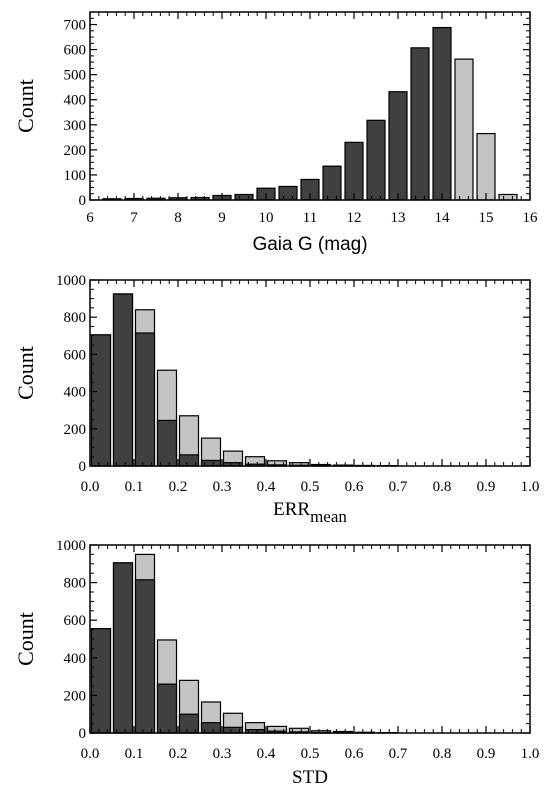 The width and height of the screenshot is (560, 807). Describe the element at coordinates (443, 218) in the screenshot. I see `x-tick-label-8: 14` at that location.